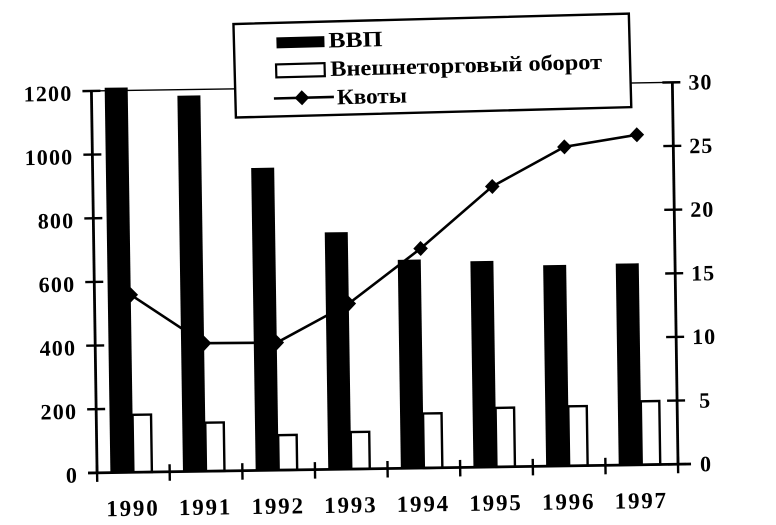 The height and width of the screenshot is (525, 776). Describe the element at coordinates (56, 221) in the screenshot. I see `svg-text: 800` at that location.